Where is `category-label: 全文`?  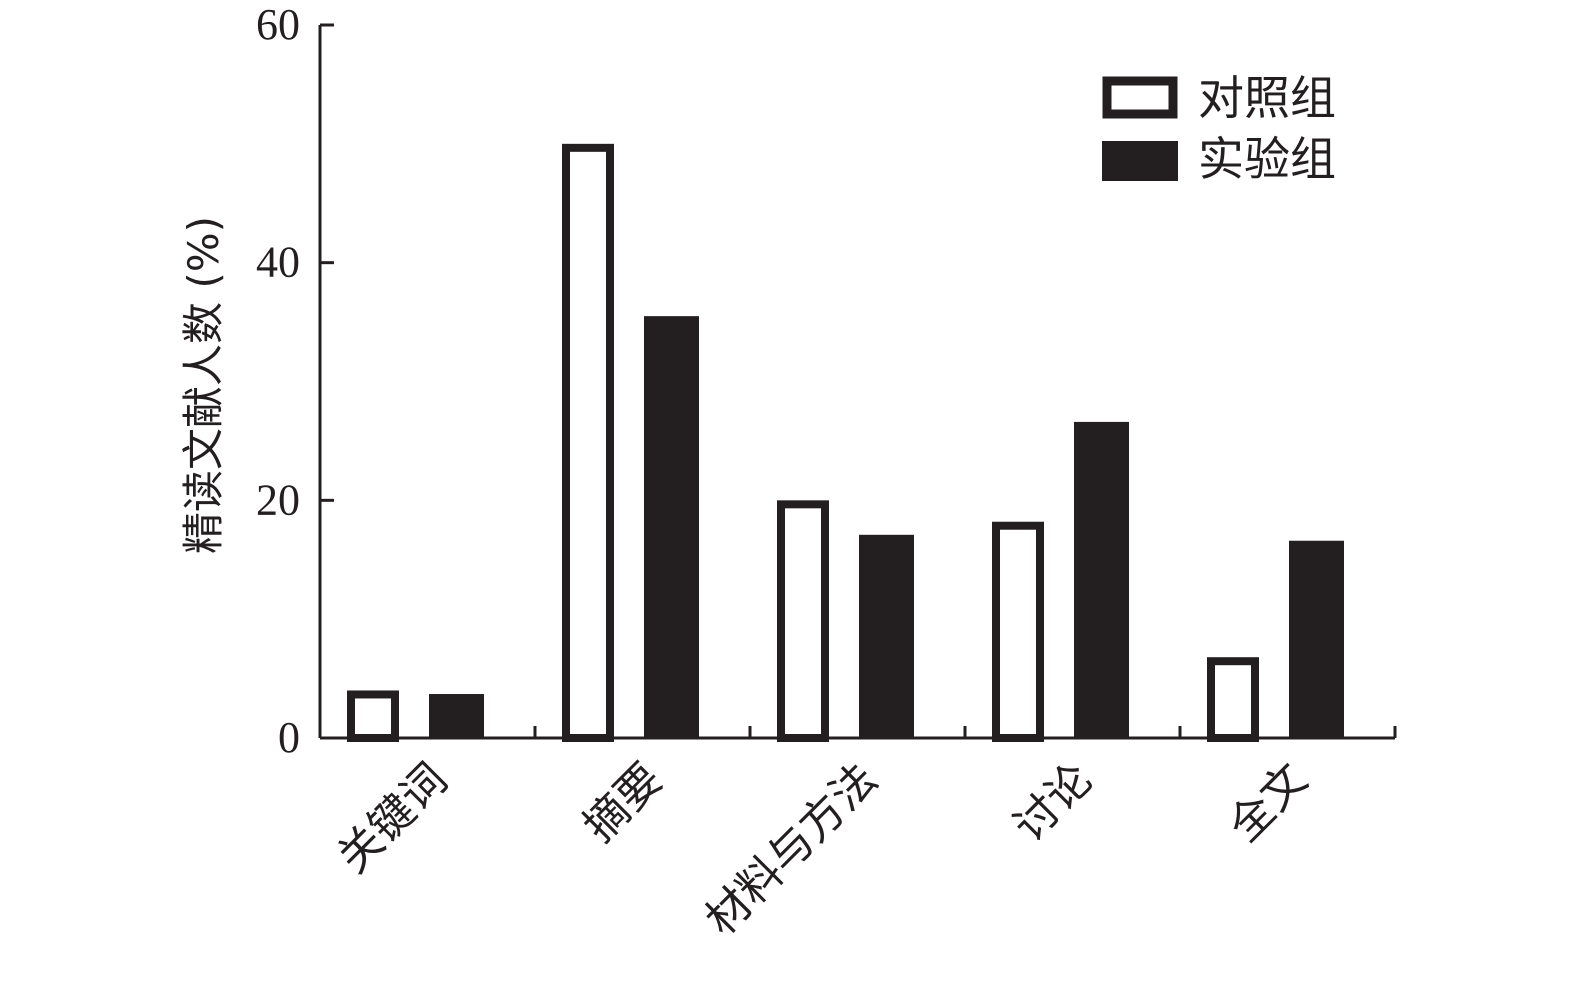
category-label: 全文 is located at coordinates (1268, 803).